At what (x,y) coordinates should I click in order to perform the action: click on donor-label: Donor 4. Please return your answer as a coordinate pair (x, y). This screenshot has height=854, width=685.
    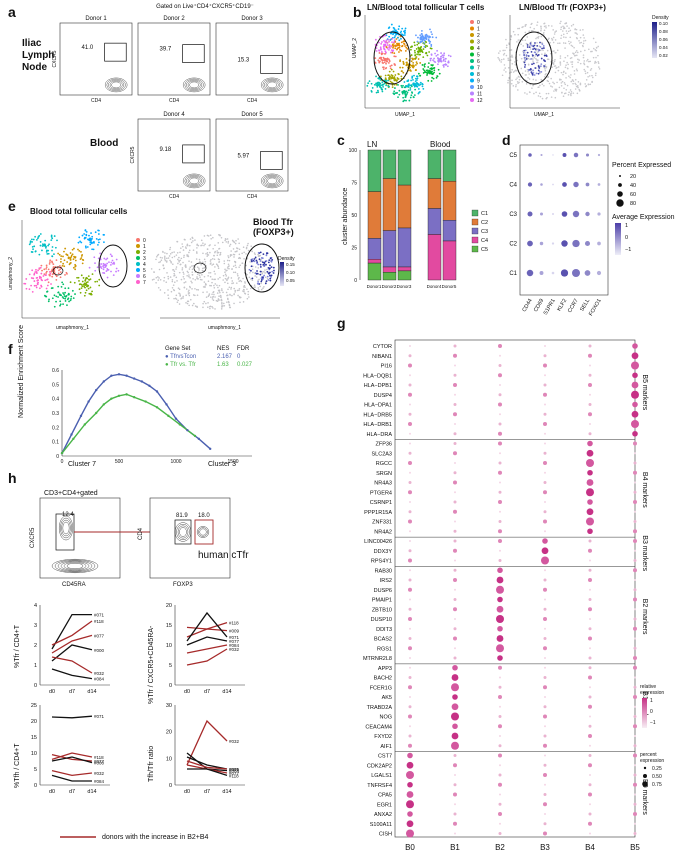
    Looking at the image, I should click on (174, 115).